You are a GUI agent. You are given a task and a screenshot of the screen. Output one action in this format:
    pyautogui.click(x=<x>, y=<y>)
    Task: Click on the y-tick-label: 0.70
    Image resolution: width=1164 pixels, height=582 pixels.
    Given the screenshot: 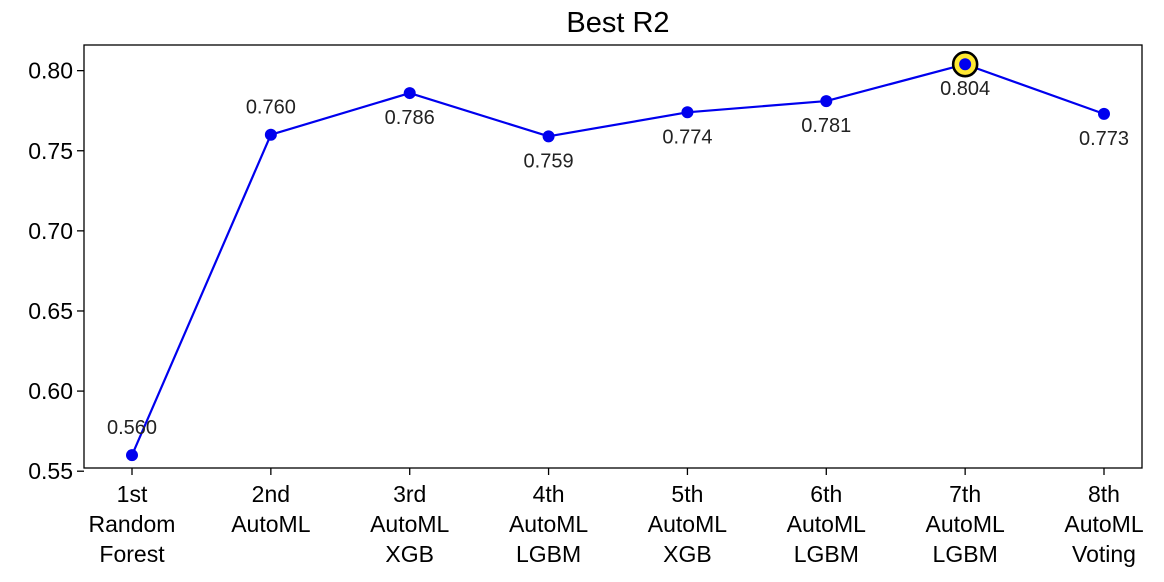 What is the action you would take?
    pyautogui.click(x=50, y=231)
    